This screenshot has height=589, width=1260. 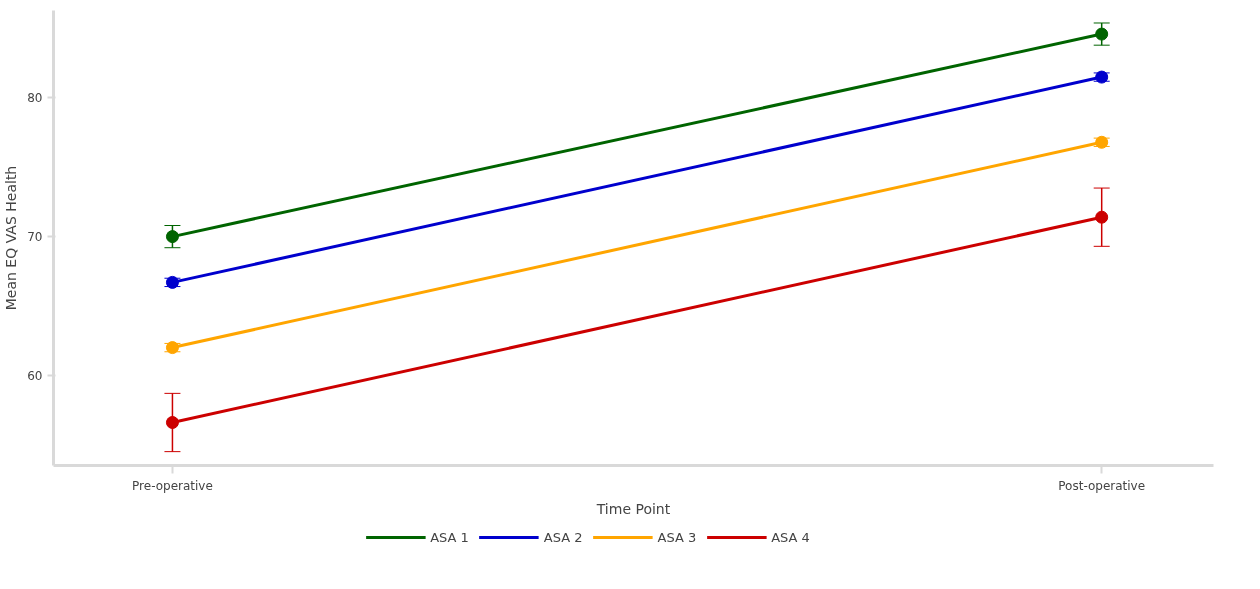 What do you see at coordinates (1102, 485) in the screenshot?
I see `x-tick-label: Post-operative` at bounding box center [1102, 485].